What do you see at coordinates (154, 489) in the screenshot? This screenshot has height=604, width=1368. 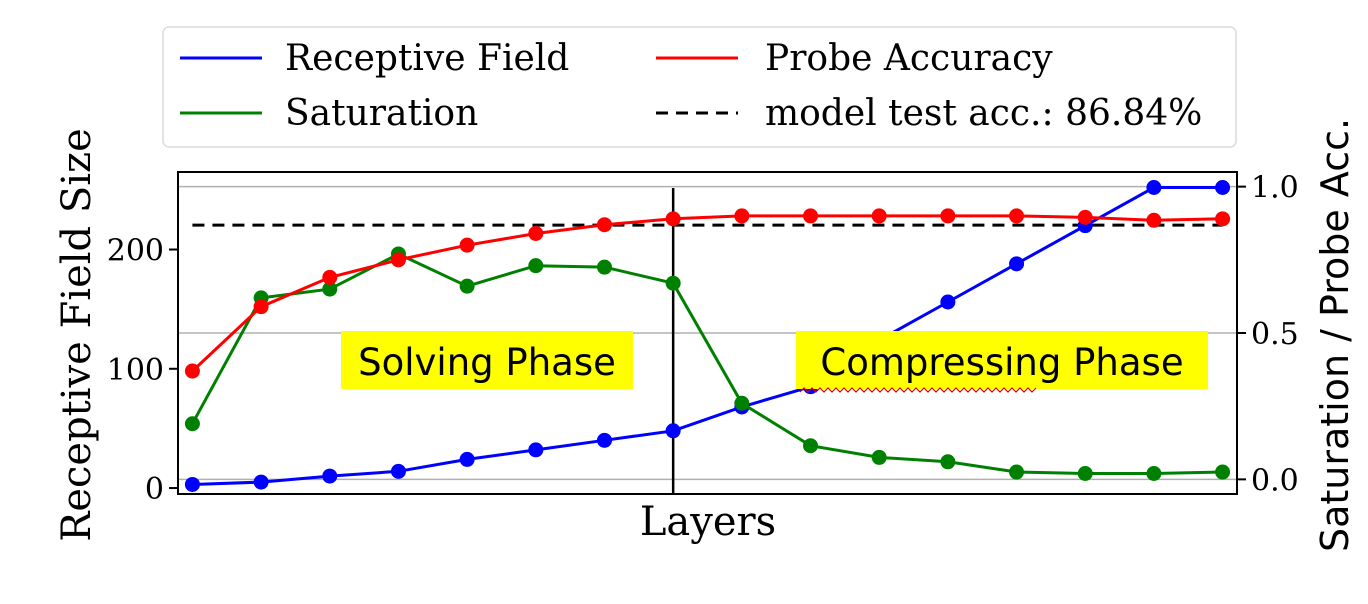 I see `tick-label-left-0: 0` at bounding box center [154, 489].